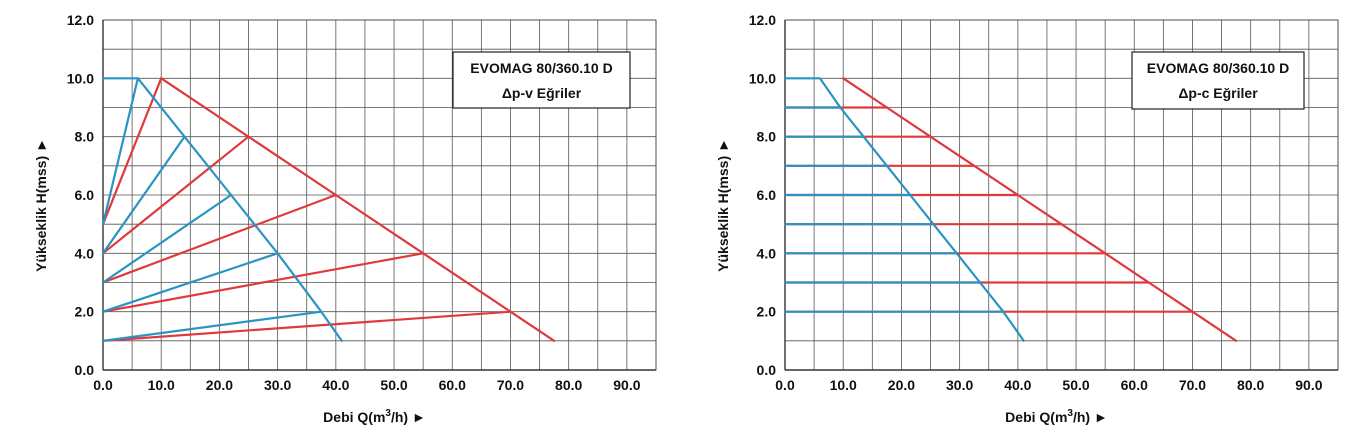 This screenshot has height=440, width=1364. I want to click on dpv-y-axis-title: Yükseklik H(mss) ►, so click(41, 205).